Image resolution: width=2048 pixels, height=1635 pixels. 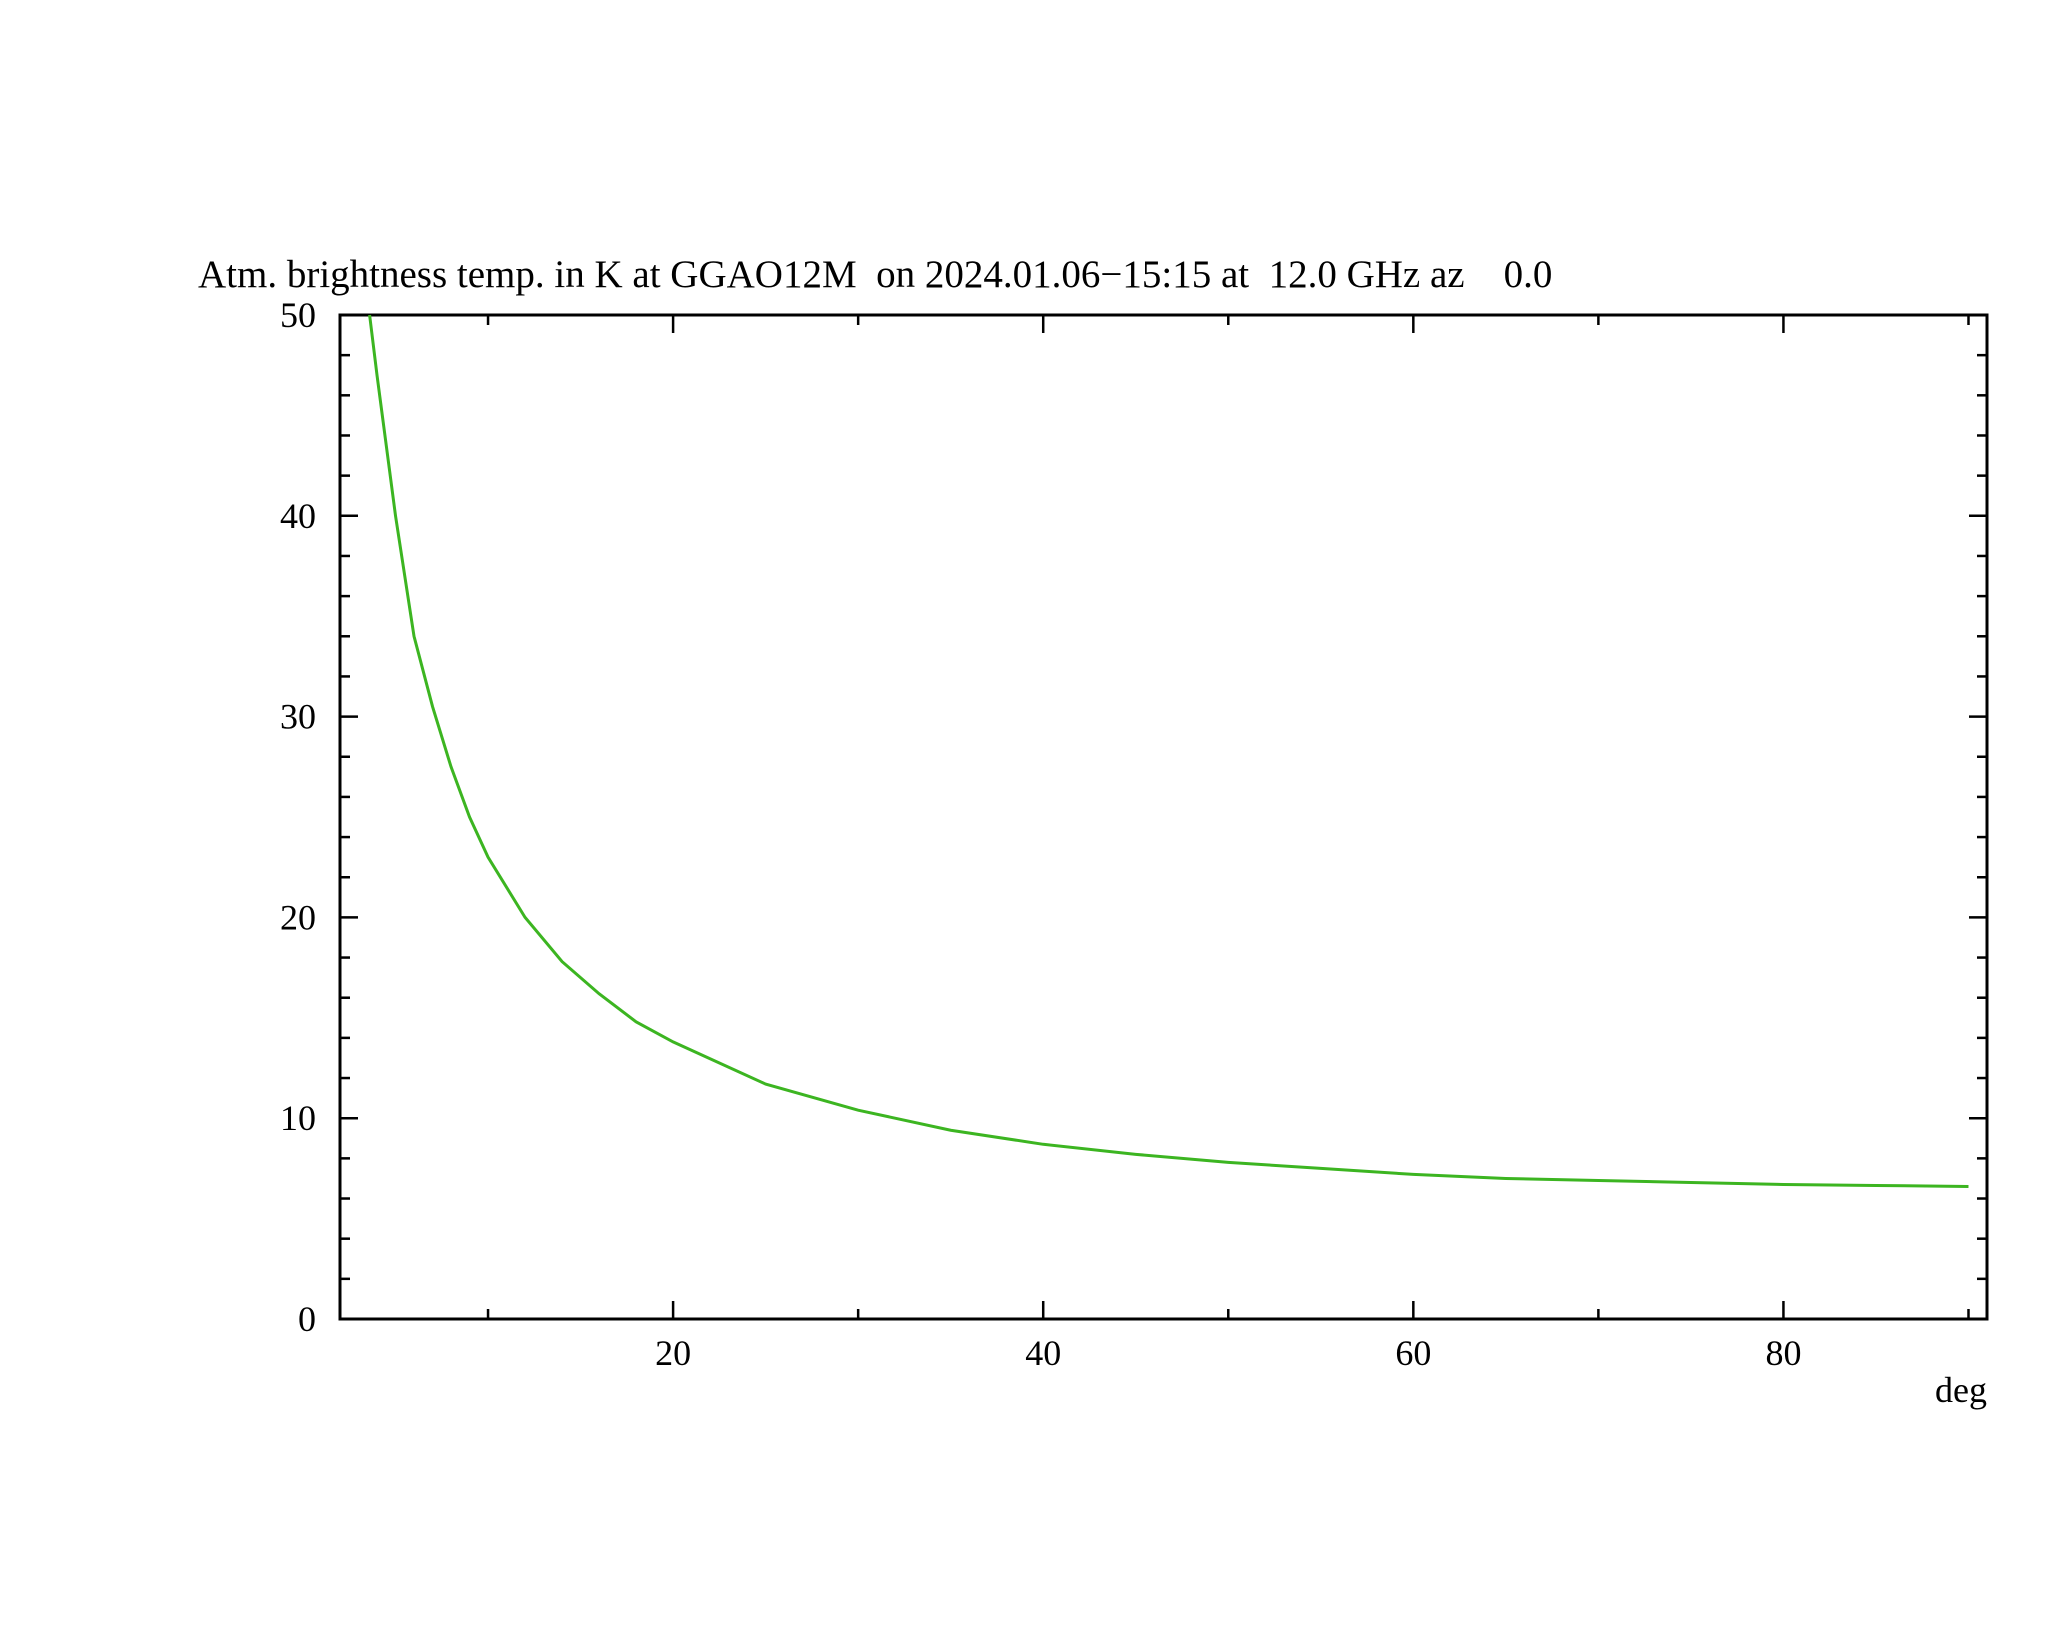 What do you see at coordinates (1961, 1390) in the screenshot?
I see `x-axis-label: deg` at bounding box center [1961, 1390].